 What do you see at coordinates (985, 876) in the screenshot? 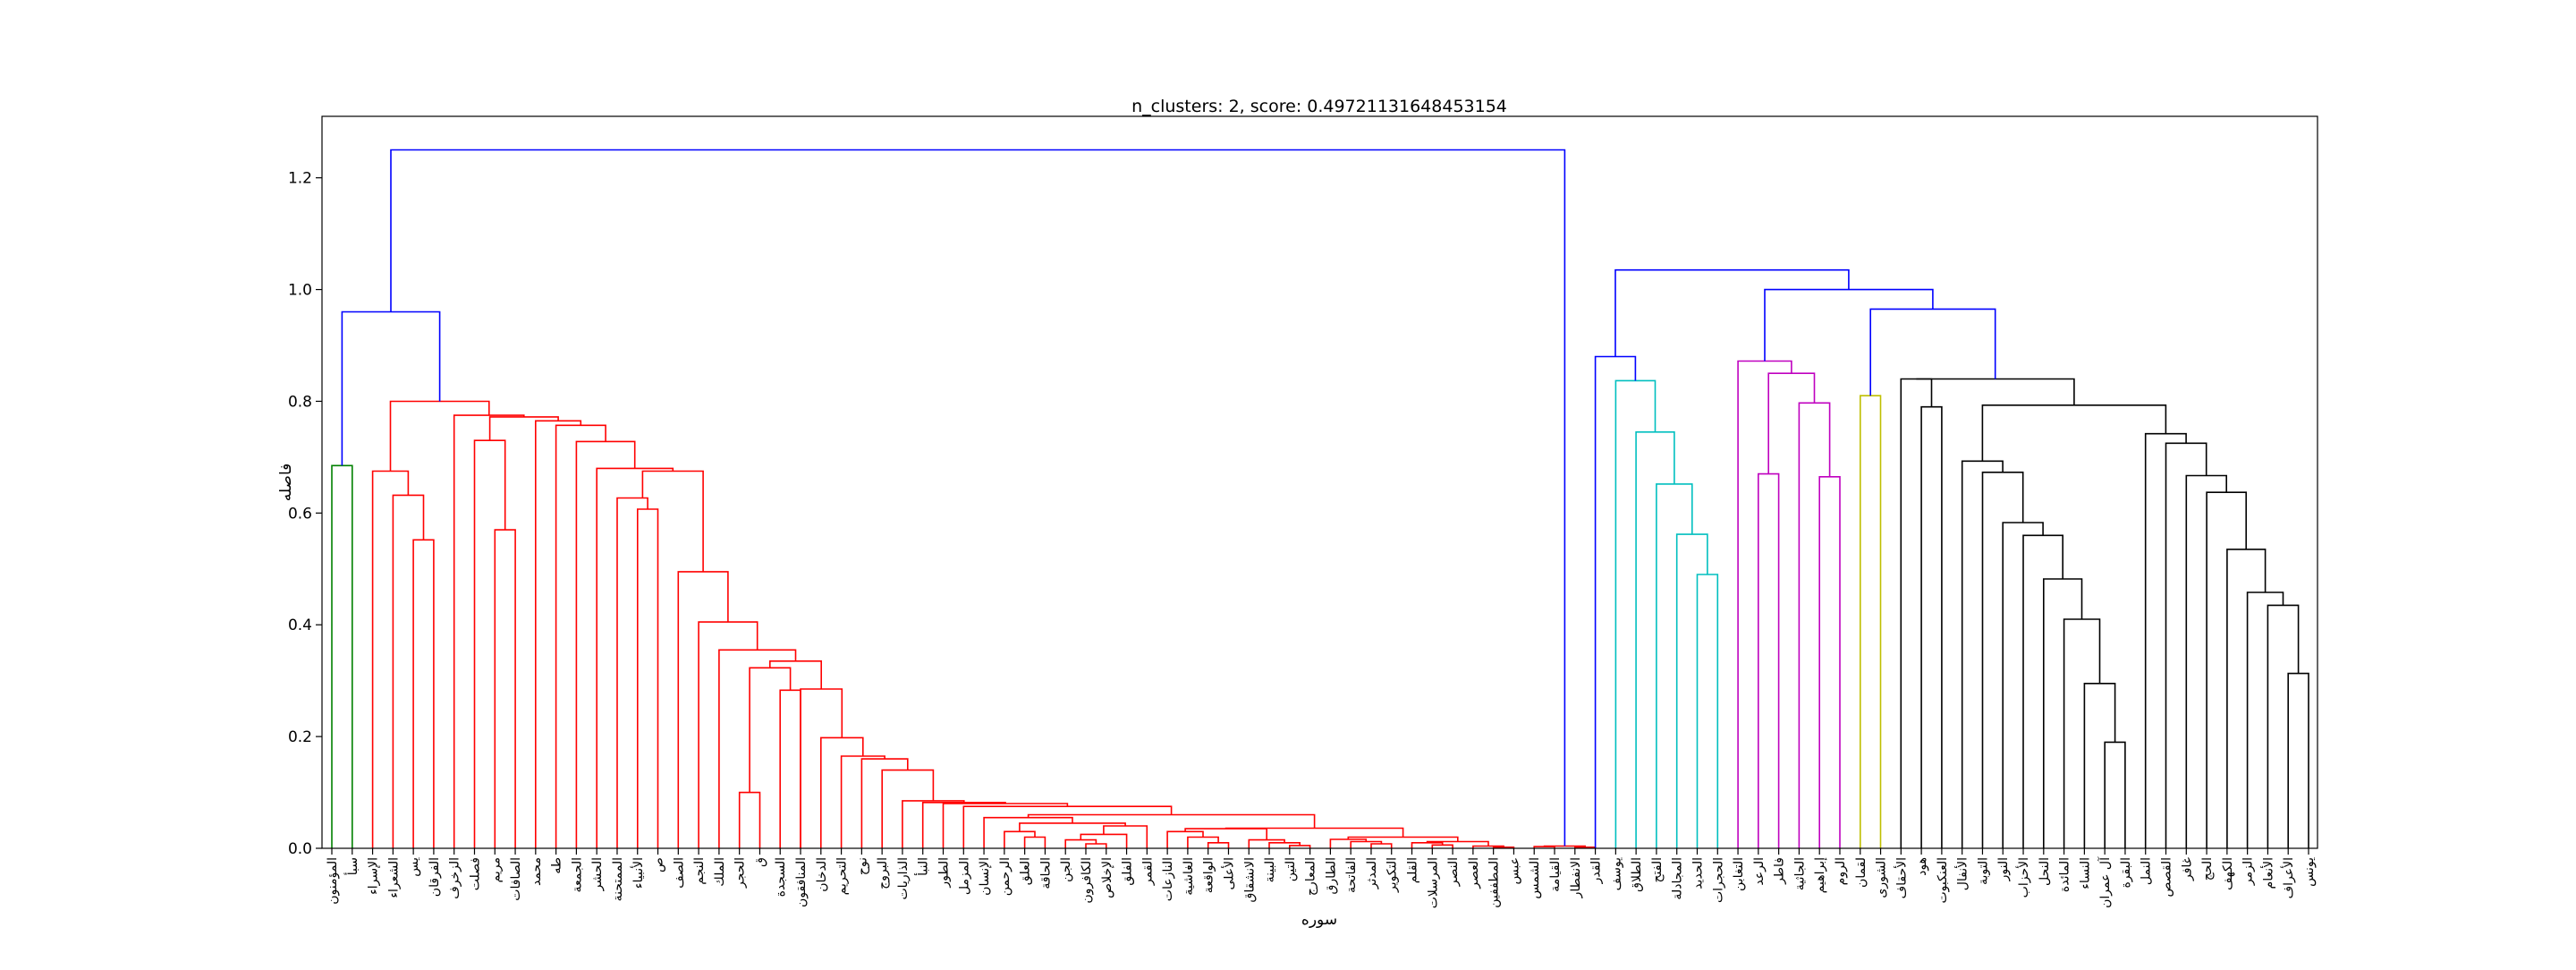
I see `leaf-label: الإنسان` at bounding box center [985, 876].